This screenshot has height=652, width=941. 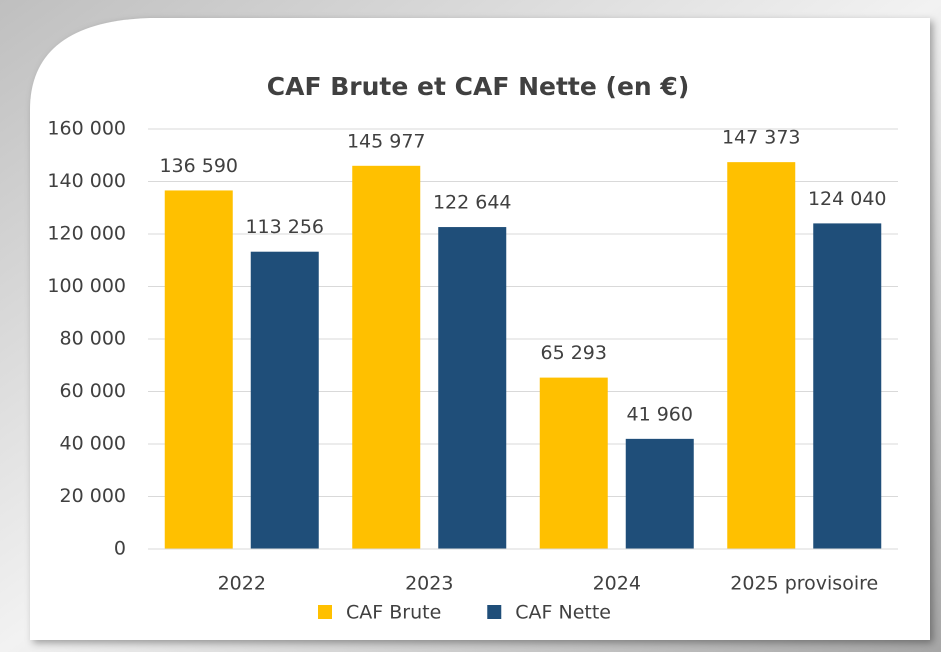 What do you see at coordinates (761, 138) in the screenshot?
I see `value-label: 147 373` at bounding box center [761, 138].